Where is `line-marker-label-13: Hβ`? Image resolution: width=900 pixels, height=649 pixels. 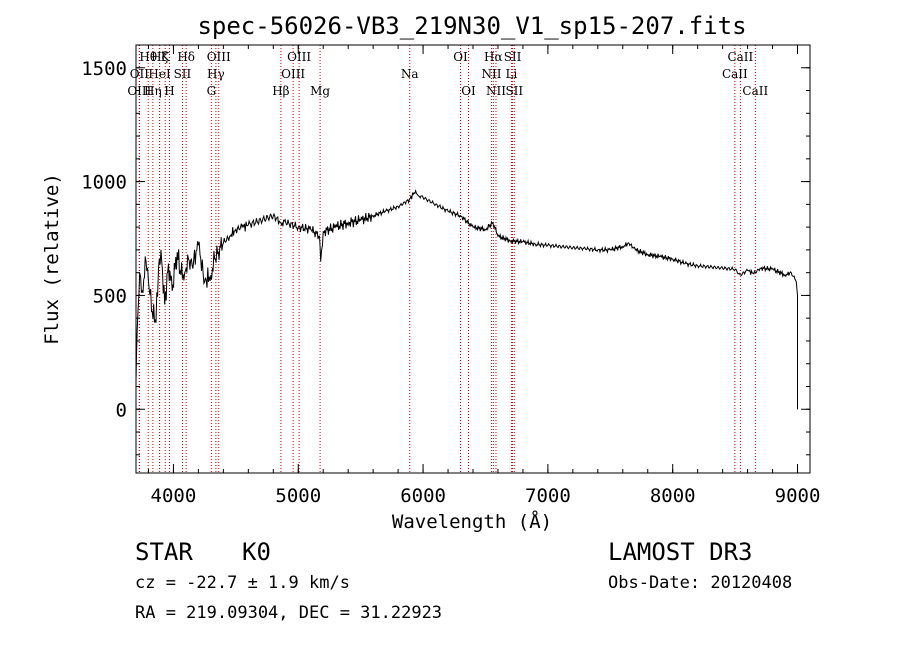 line-marker-label-13: Hβ is located at coordinates (280, 91).